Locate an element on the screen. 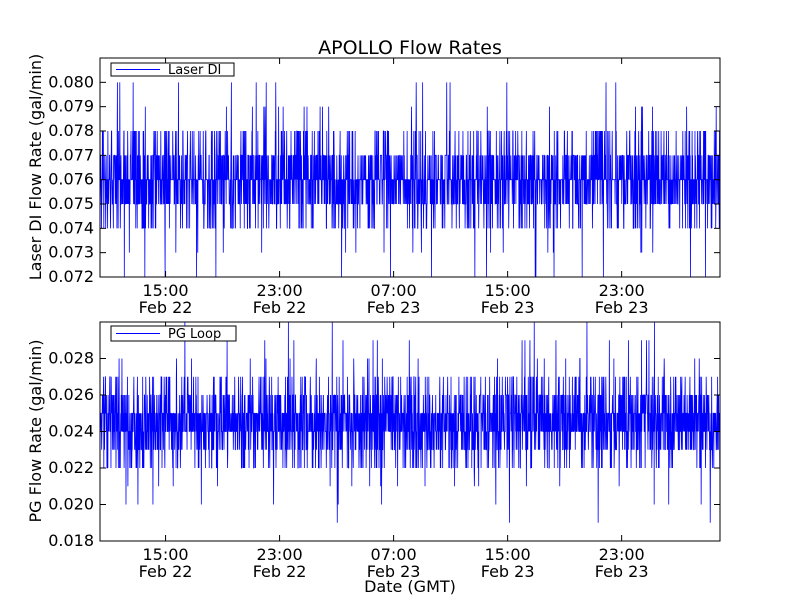 This screenshot has height=604, width=800. y-axis-label-pg-loop: PG Flow Rate (gal/min) is located at coordinates (35, 431).